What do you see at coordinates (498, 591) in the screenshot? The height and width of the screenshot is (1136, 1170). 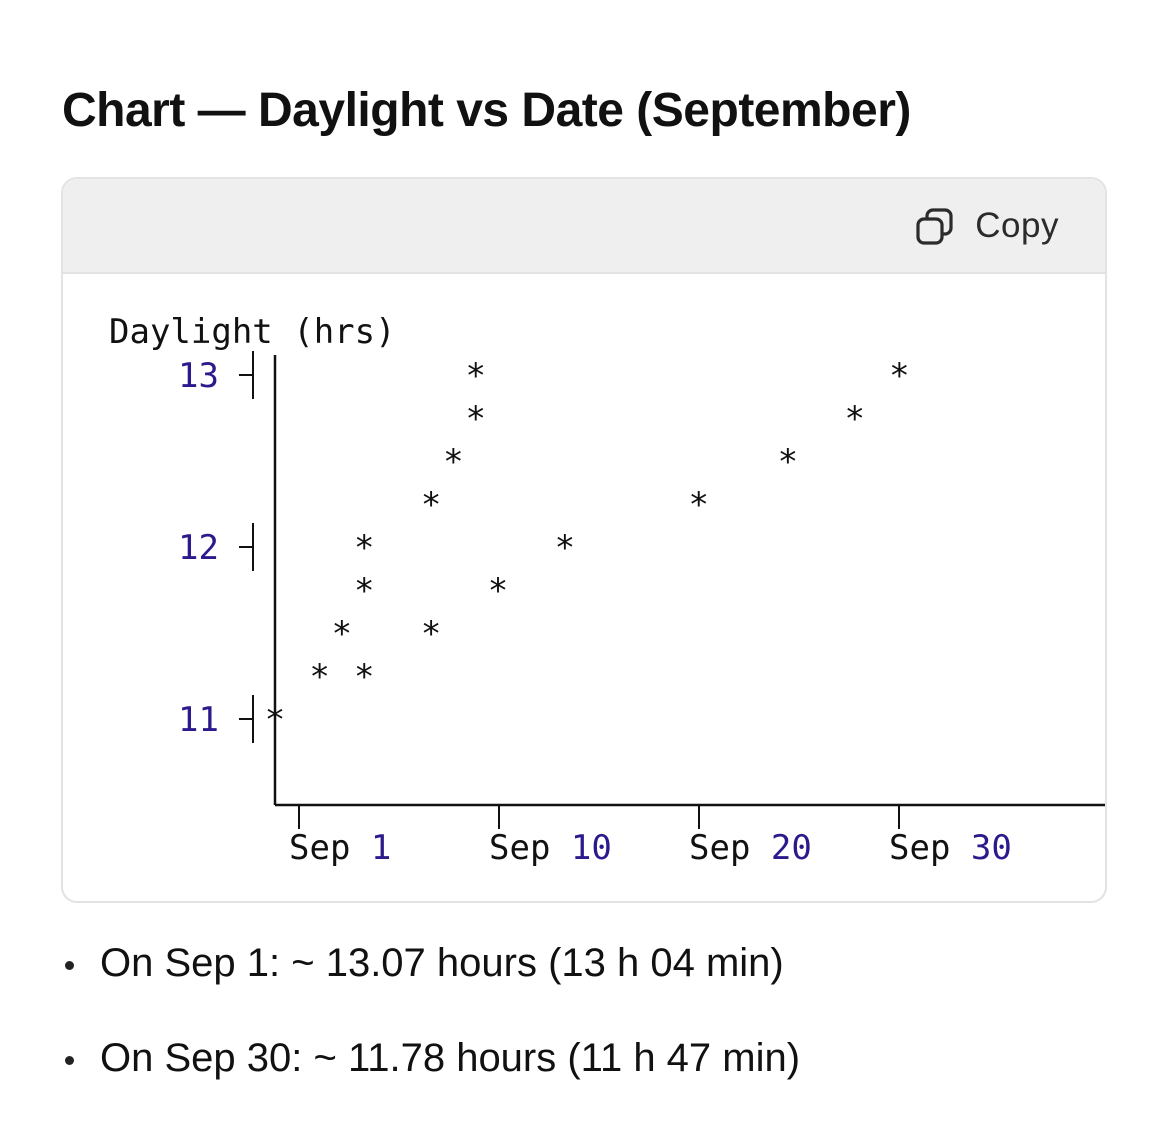 I see `data-point-11: *` at bounding box center [498, 591].